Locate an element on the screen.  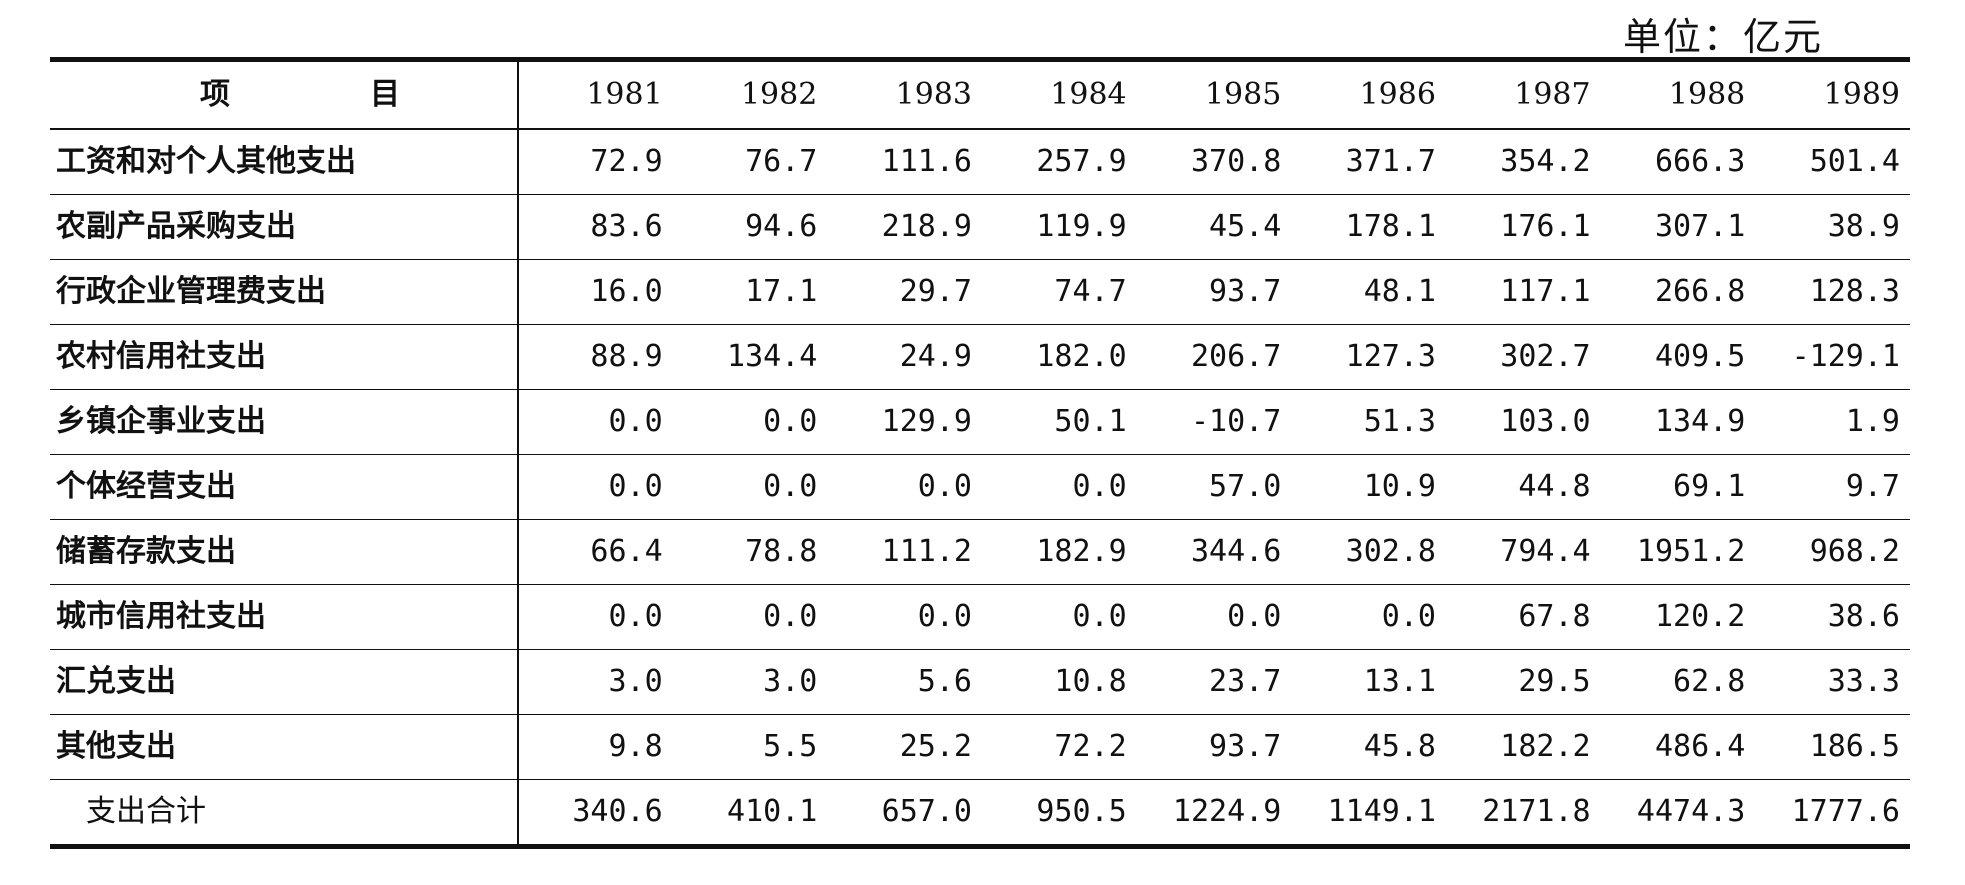
value-cell: 117.1 is located at coordinates (1523, 292).